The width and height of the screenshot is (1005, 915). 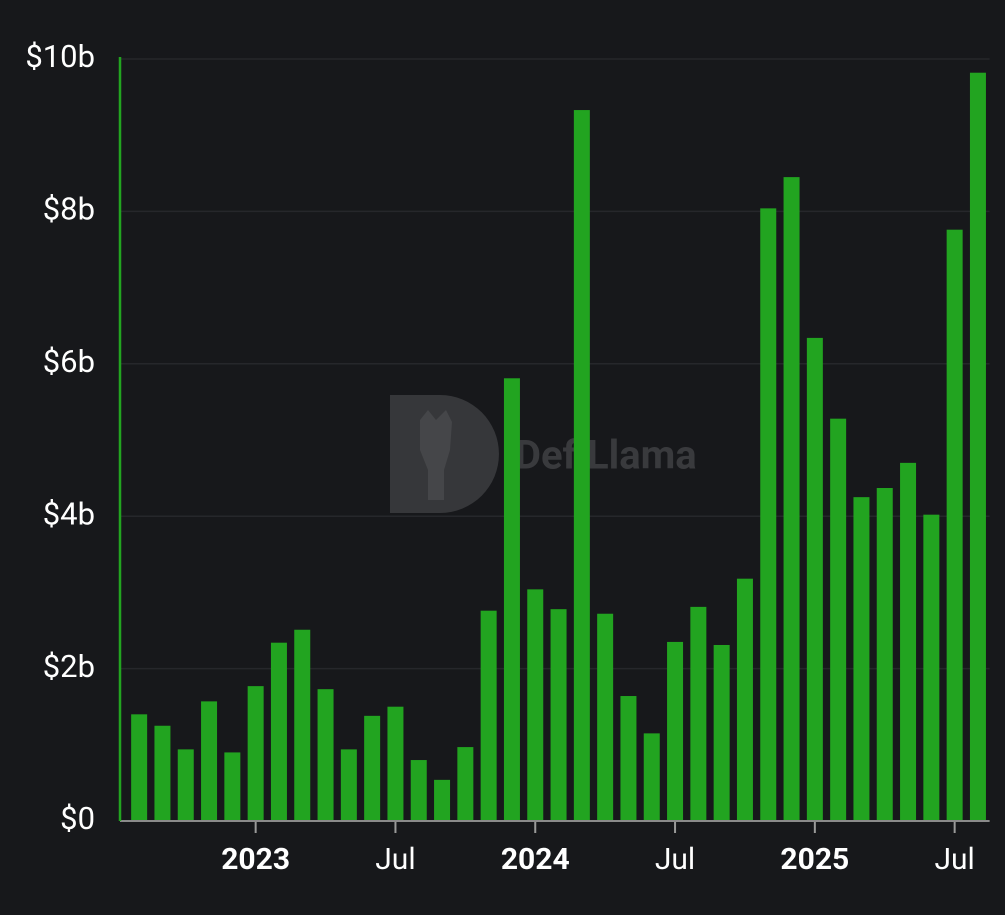 I want to click on y-tick-label: $2b, so click(x=69, y=666).